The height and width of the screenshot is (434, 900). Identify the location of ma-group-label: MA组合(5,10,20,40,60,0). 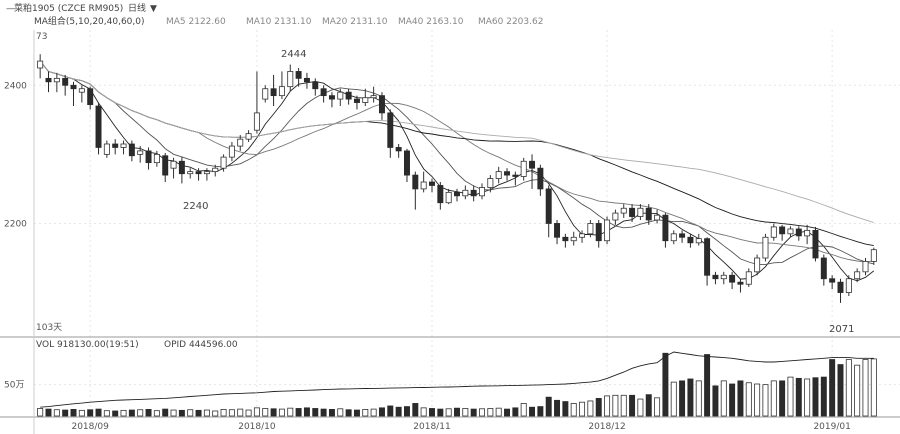
(89, 21).